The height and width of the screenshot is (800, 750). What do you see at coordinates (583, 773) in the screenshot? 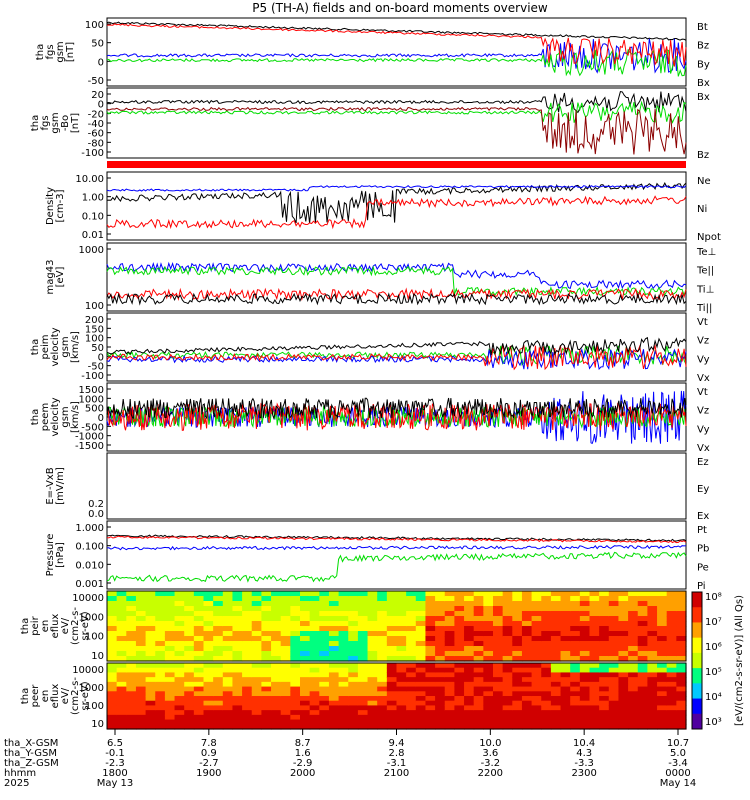
I see `xaxis-value: 2300` at bounding box center [583, 773].